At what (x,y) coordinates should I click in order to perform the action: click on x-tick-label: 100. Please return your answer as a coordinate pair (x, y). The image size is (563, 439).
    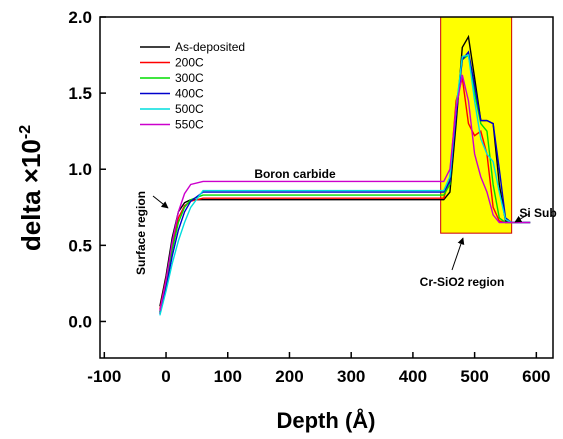
    Looking at the image, I should click on (228, 376).